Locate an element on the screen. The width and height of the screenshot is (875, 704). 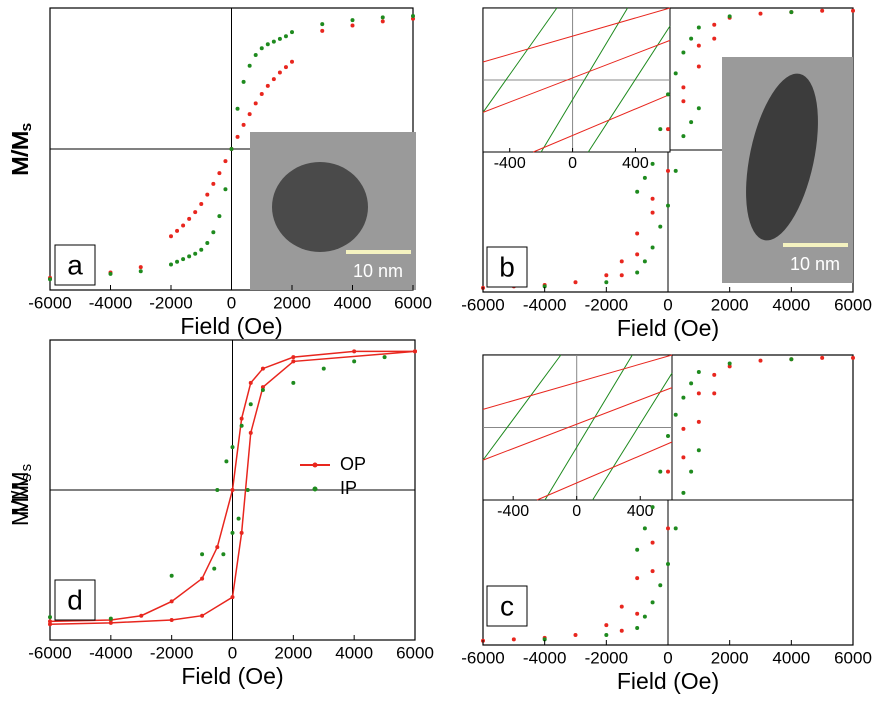
panel-label: c is located at coordinates (507, 605).